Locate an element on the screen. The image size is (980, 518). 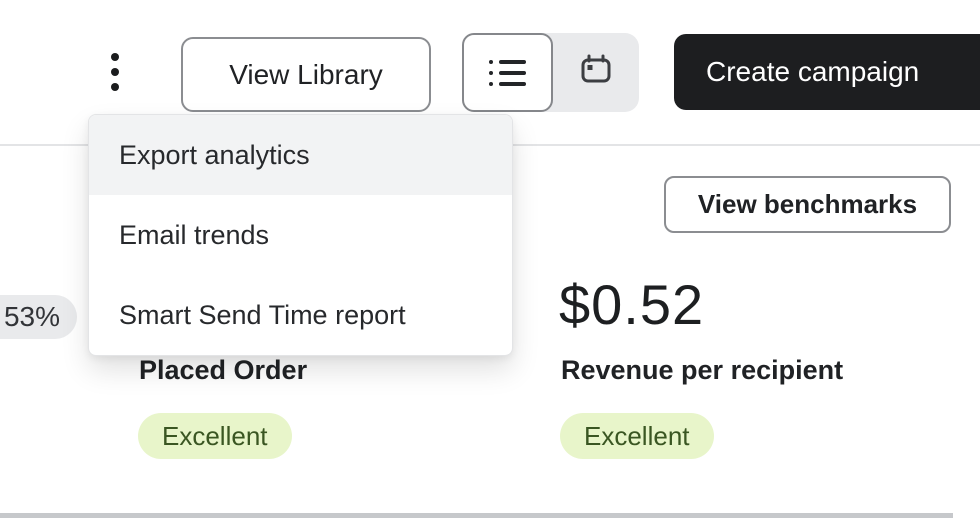
view-benchmarks-button: View benchmarks is located at coordinates (807, 204).